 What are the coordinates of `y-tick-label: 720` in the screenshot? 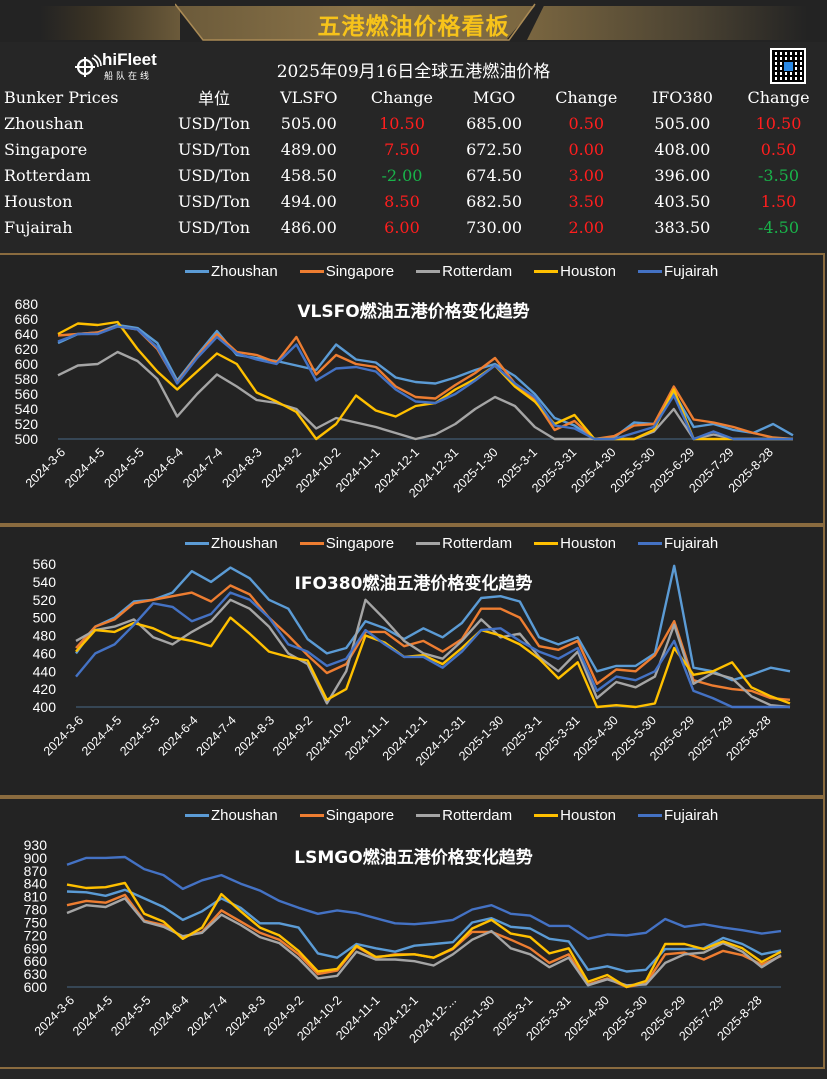 It's located at (36, 935).